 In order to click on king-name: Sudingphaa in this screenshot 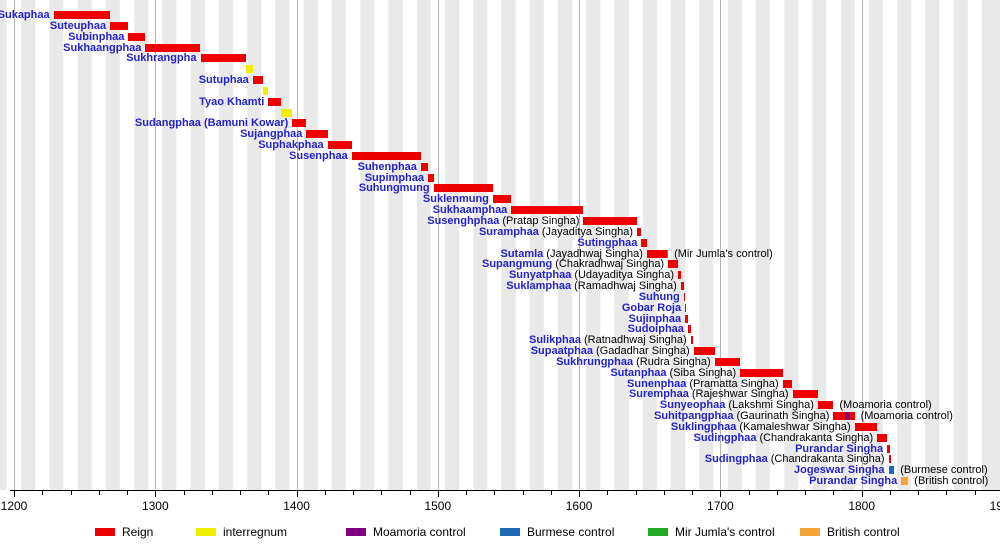, I will do `click(736, 459)`.